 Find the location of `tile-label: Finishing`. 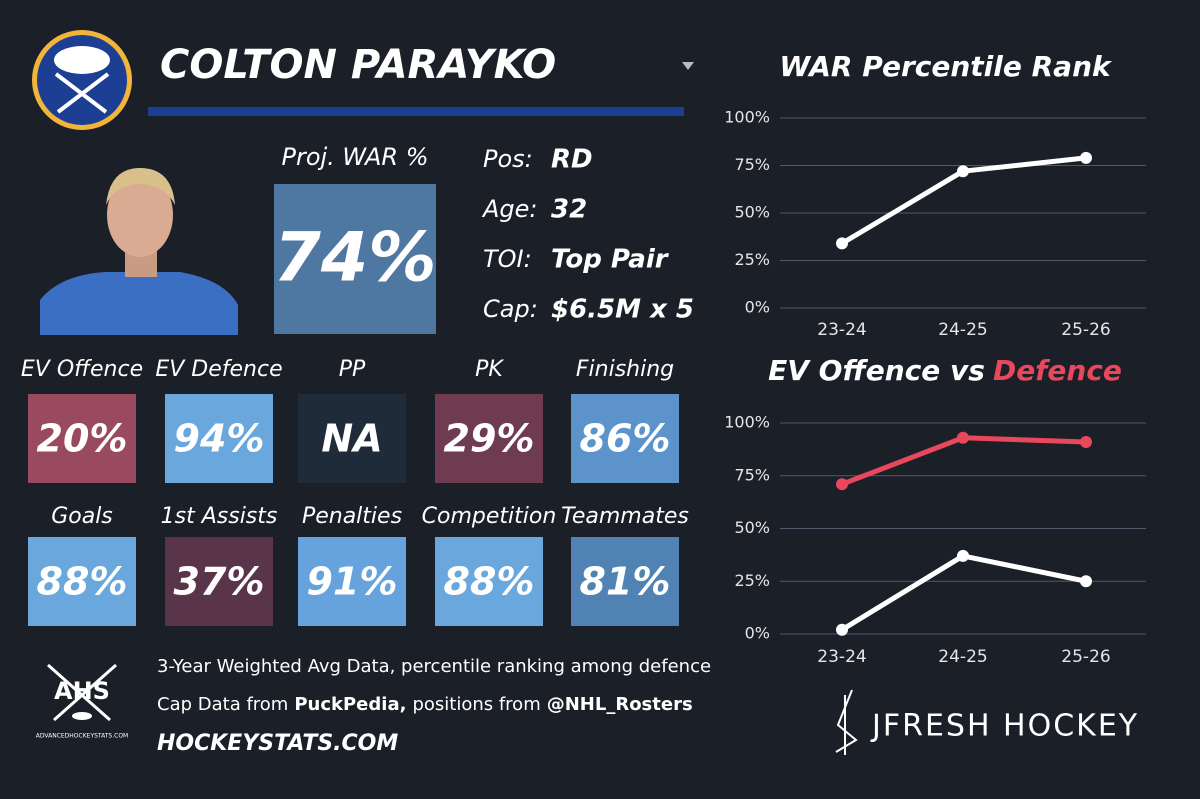

tile-label: Finishing is located at coordinates (625, 369).